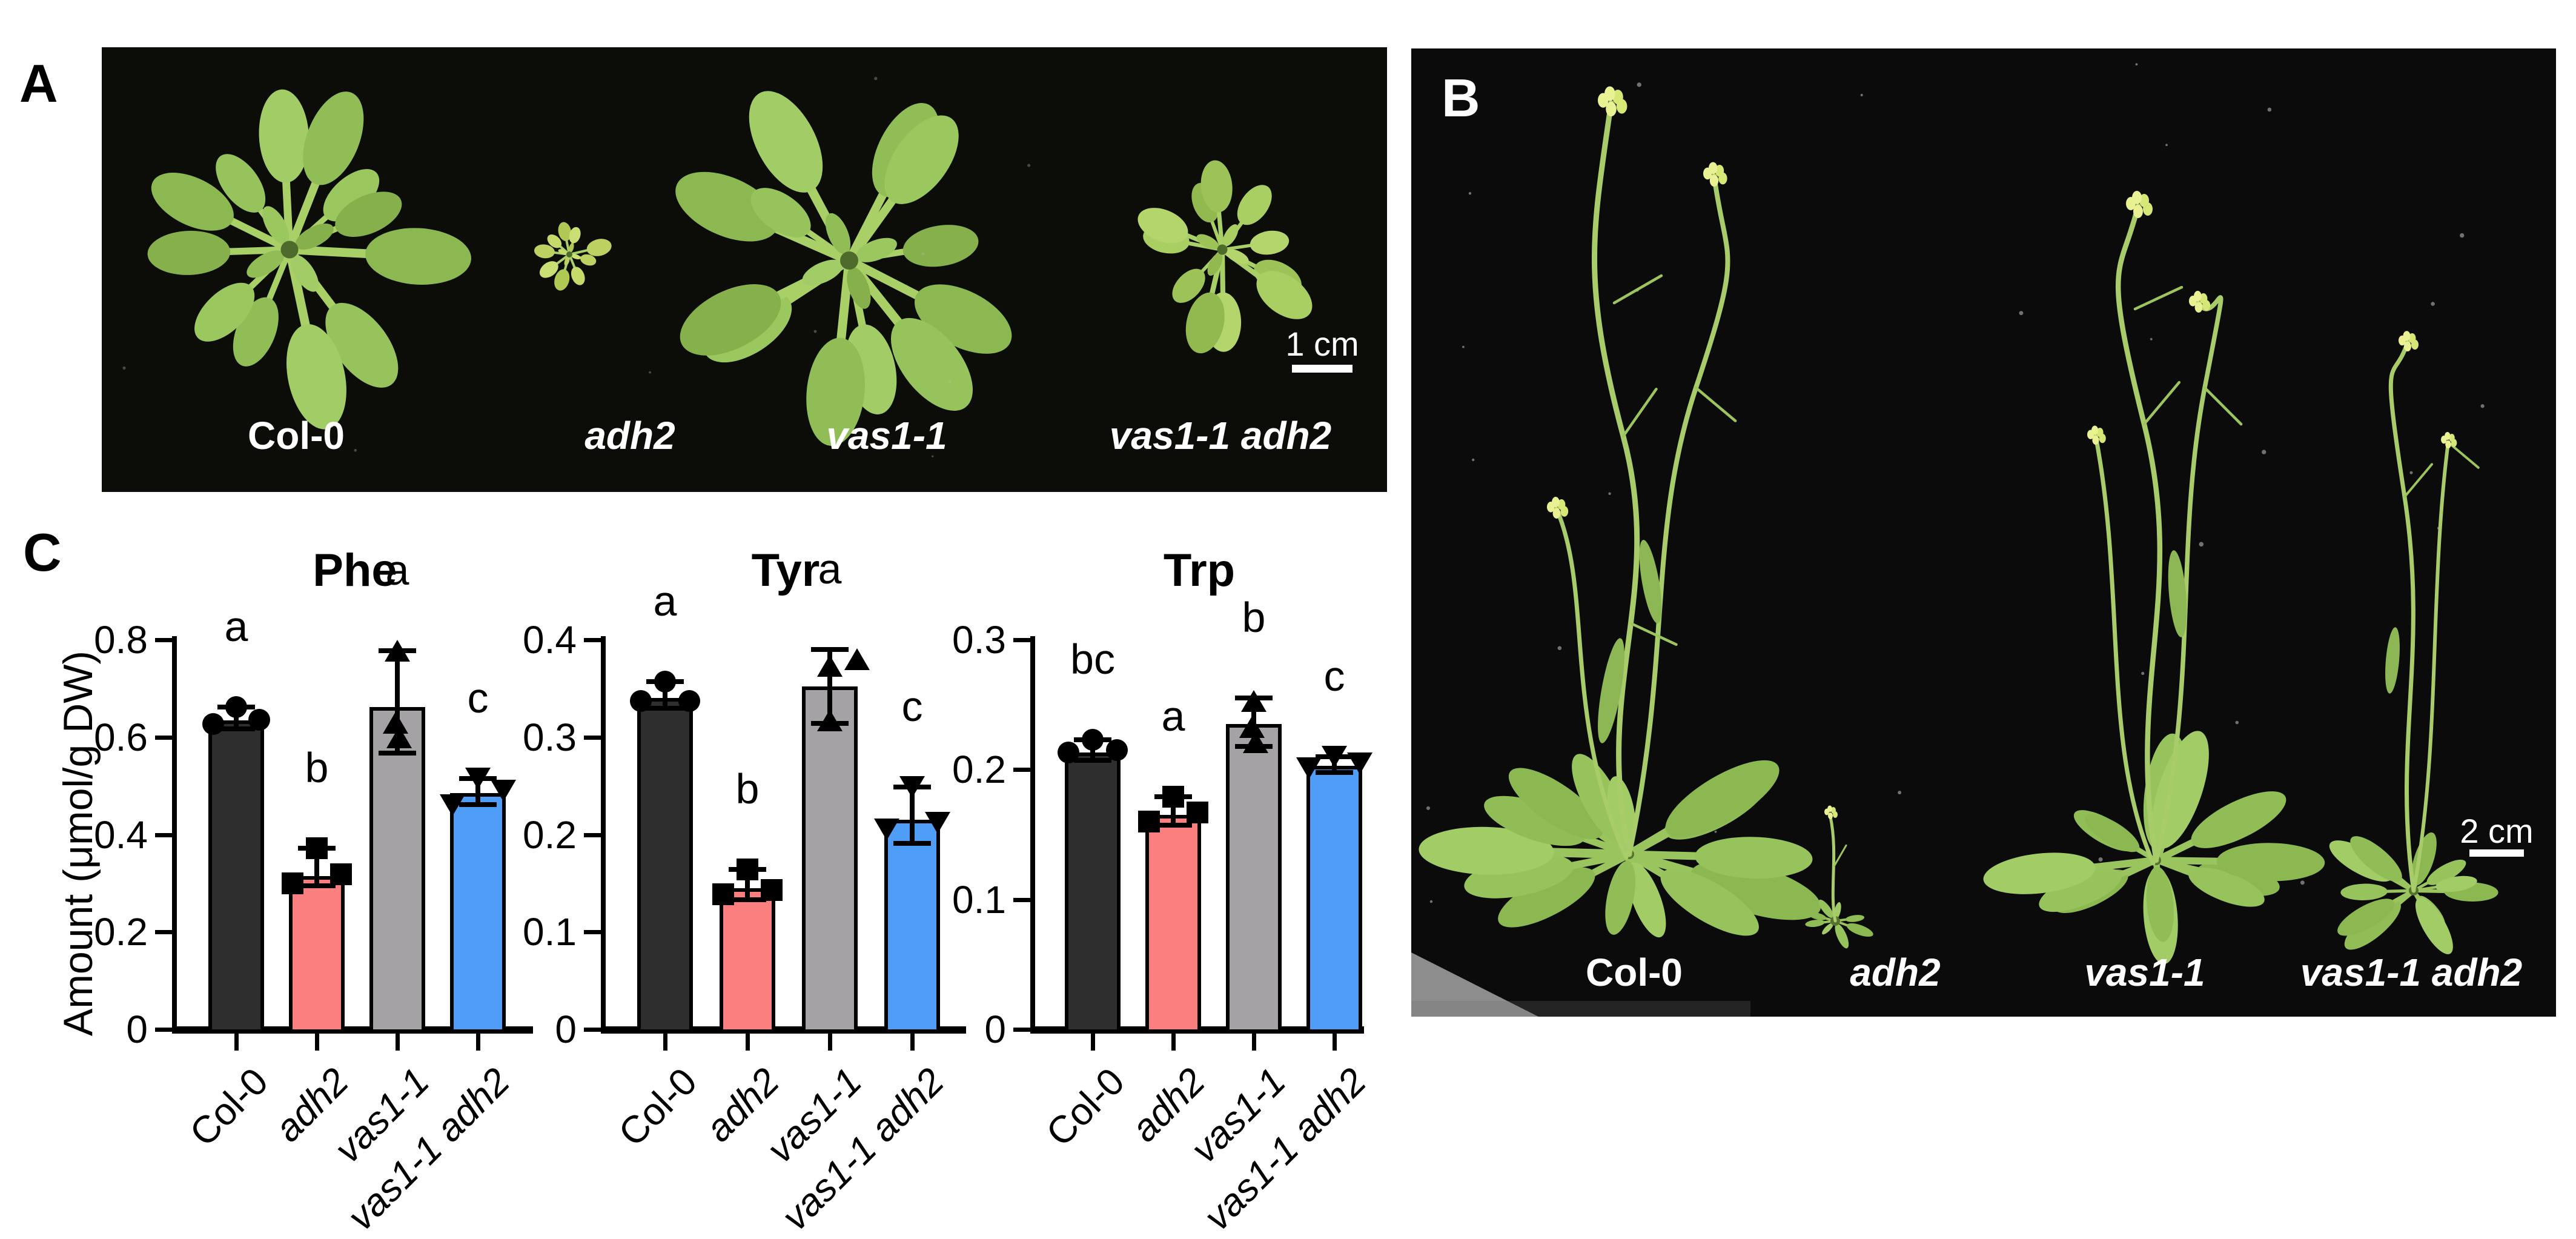 The width and height of the screenshot is (2576, 1239). Describe the element at coordinates (2496, 853) in the screenshot. I see `scale-bar-b` at that location.